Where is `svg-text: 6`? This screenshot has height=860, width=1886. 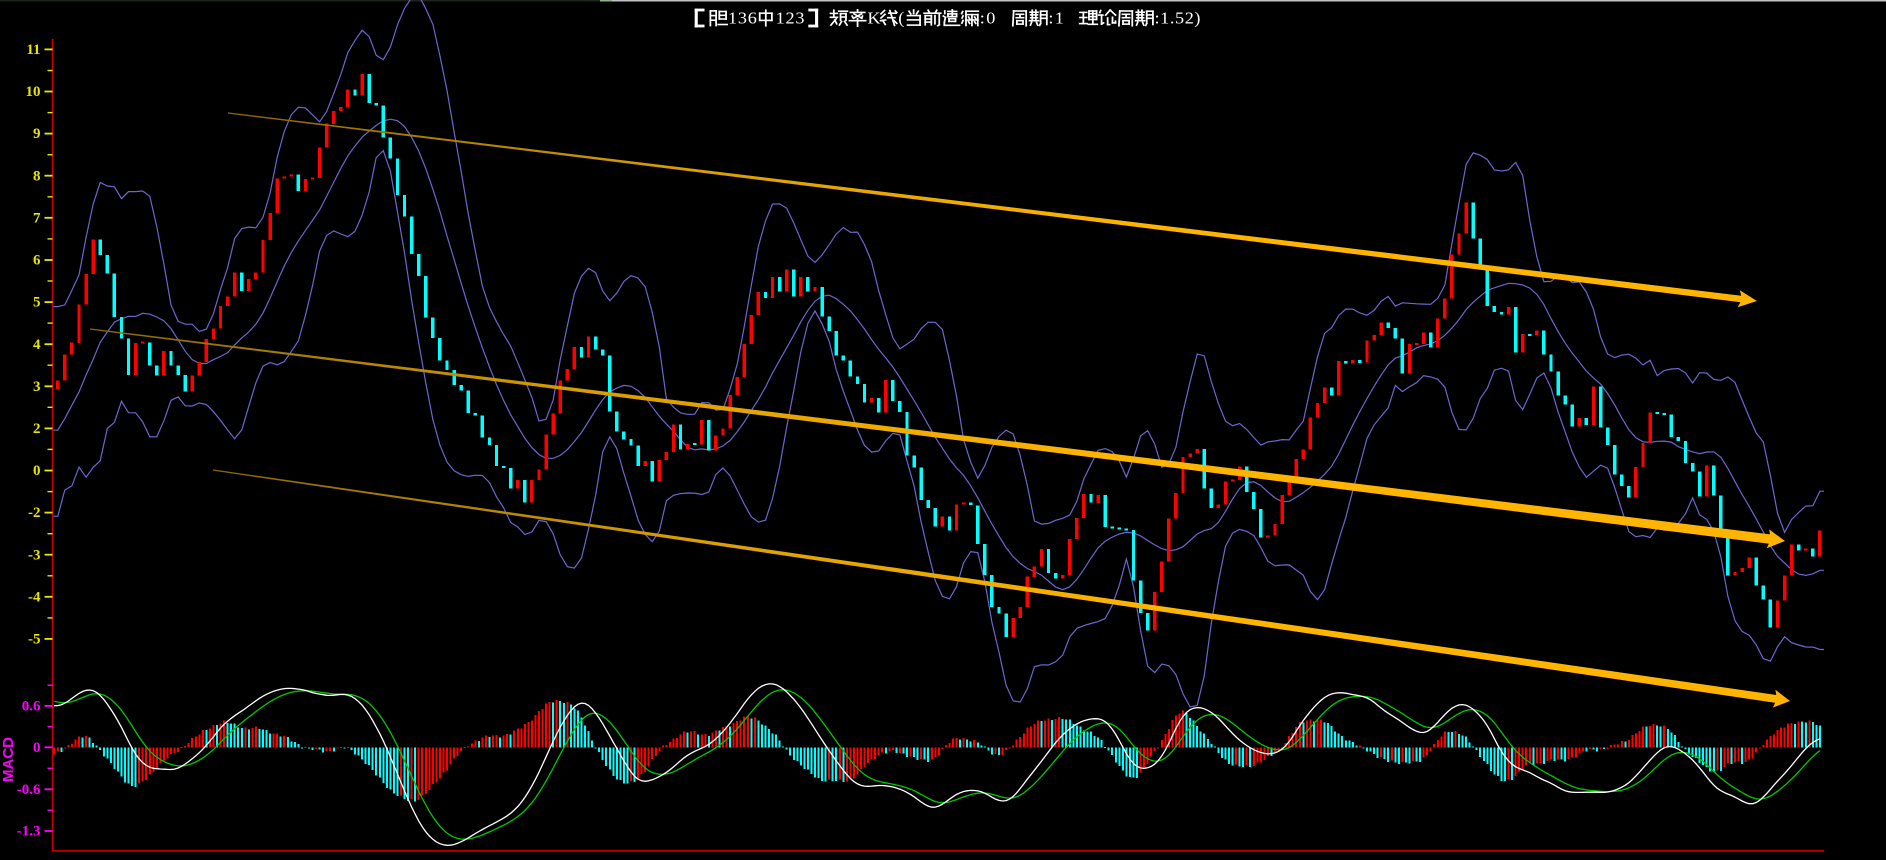
svg-text: 6 is located at coordinates (37, 261).